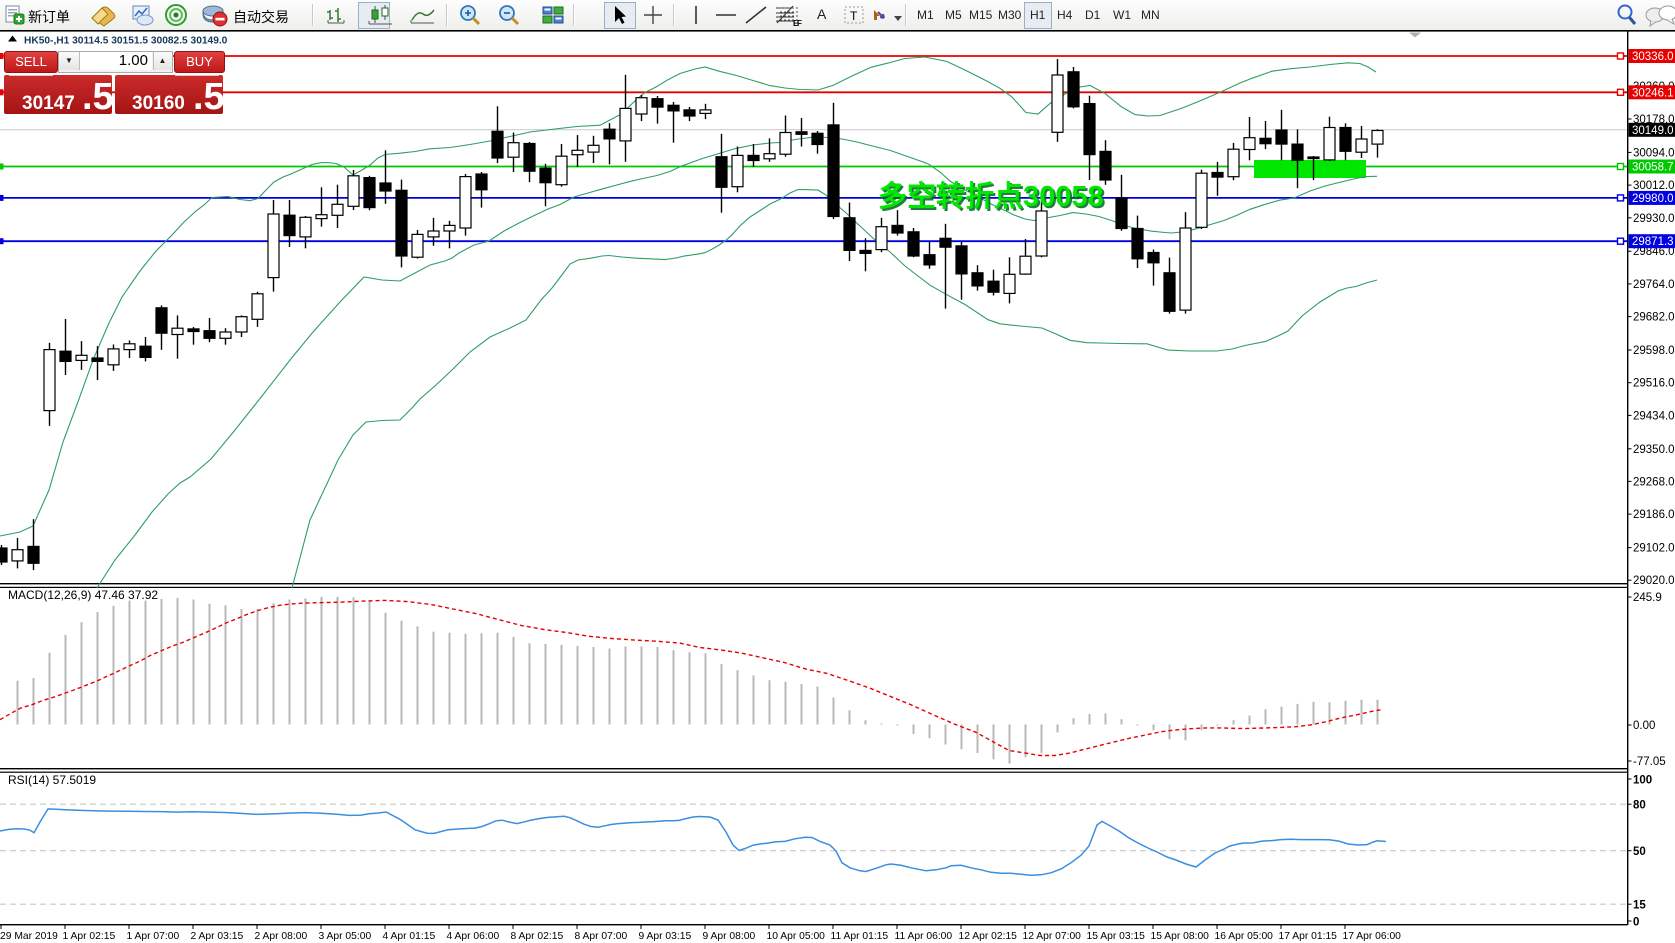  Describe the element at coordinates (1654, 384) in the screenshot. I see `svg-text: 29516.0` at that location.